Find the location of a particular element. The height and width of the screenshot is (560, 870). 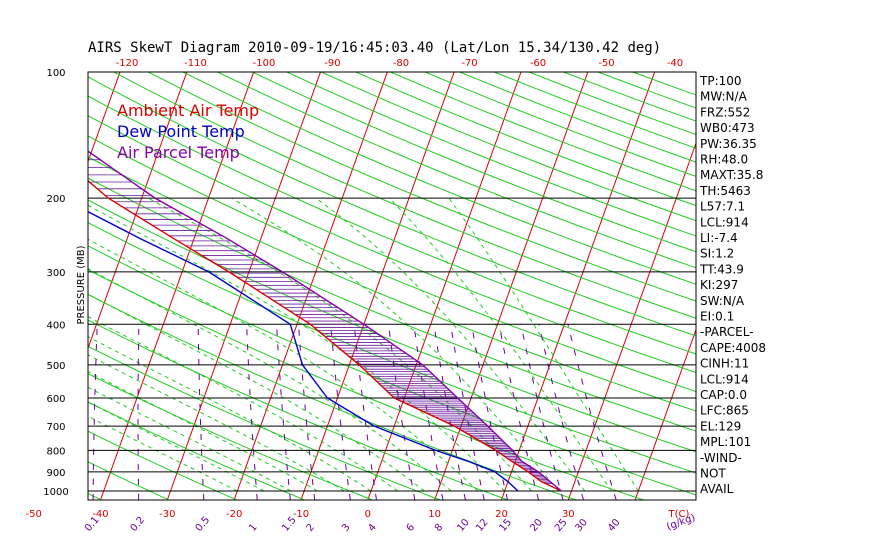

mixing-ratio-tick-label: 0.5 is located at coordinates (203, 524).